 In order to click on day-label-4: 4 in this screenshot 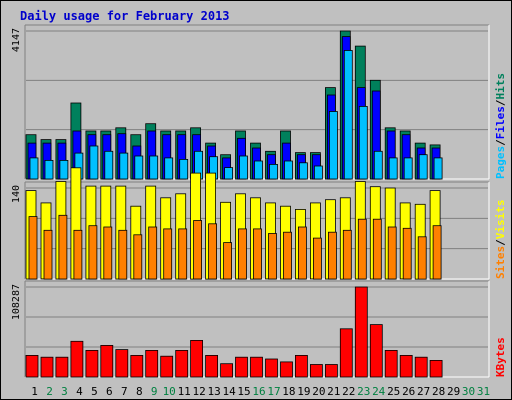, I will do `click(79, 391)`.